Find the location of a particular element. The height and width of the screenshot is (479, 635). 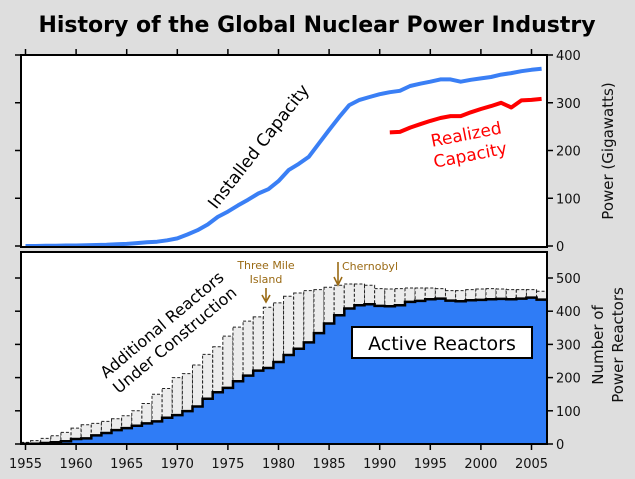

reactors-y-axis-label-line2: Power Reactors is located at coordinates (618, 345).